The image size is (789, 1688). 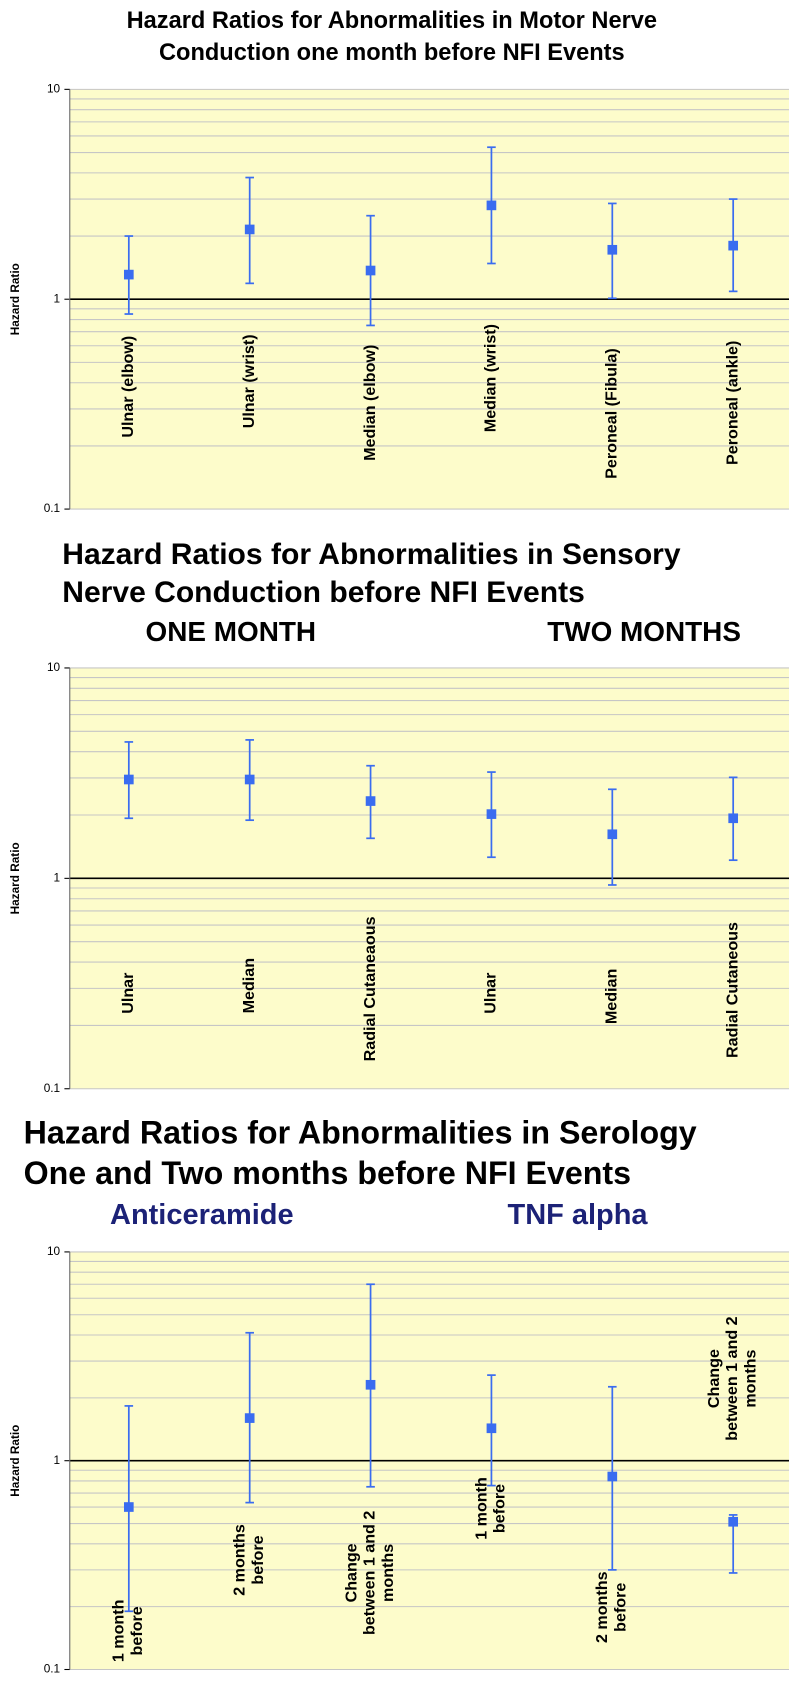 I want to click on x-category-label: Median (elbow), so click(x=370, y=403).